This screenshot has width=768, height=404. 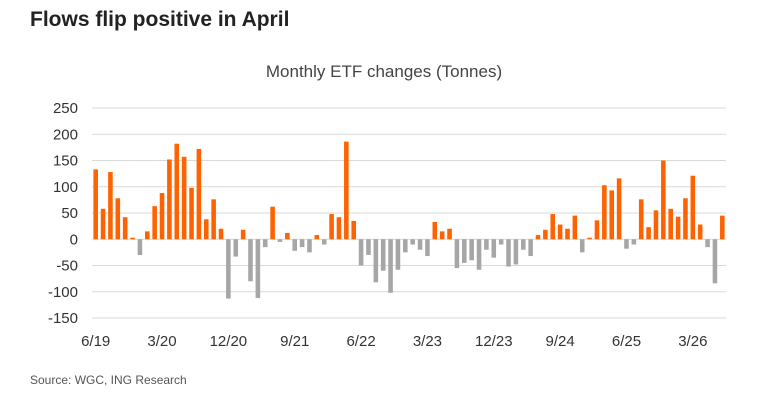 What do you see at coordinates (692, 341) in the screenshot?
I see `x-tick-label: 3/26` at bounding box center [692, 341].